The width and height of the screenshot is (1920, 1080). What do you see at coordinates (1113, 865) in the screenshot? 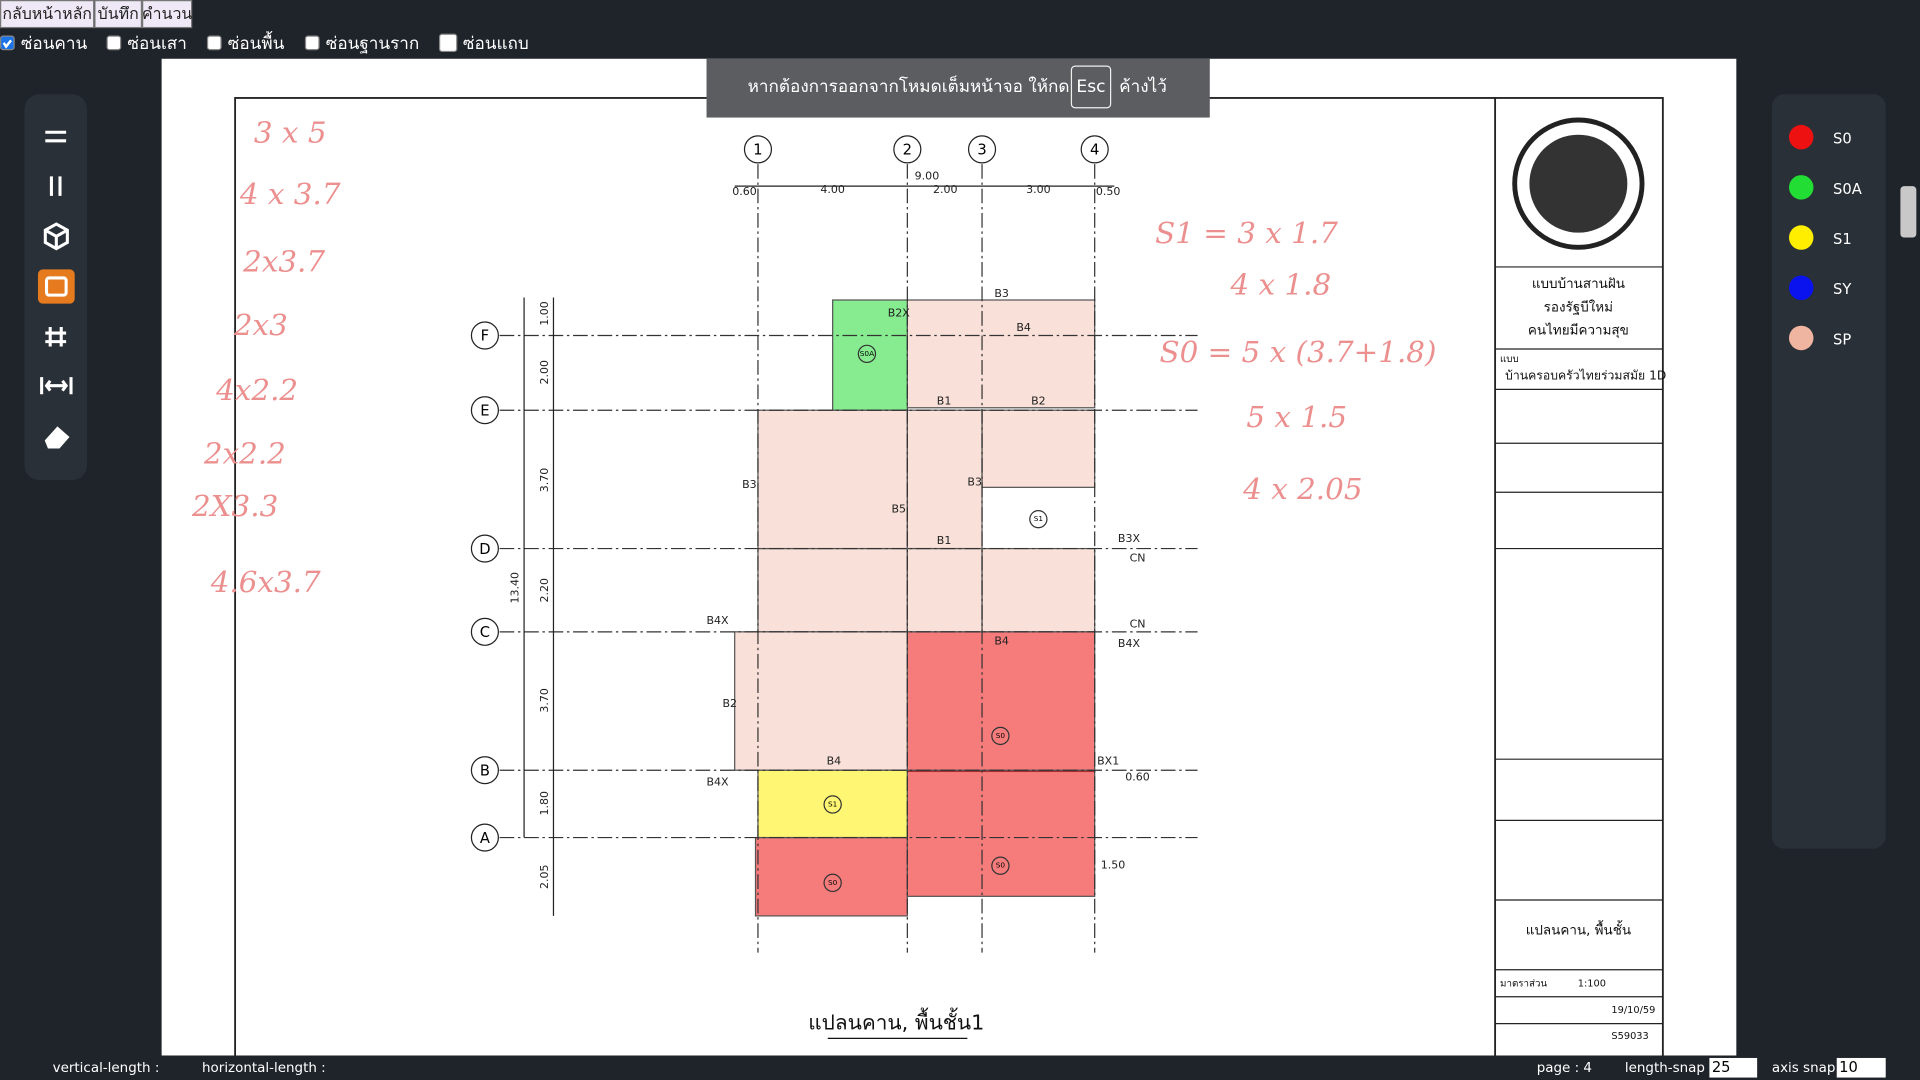
I see `beam-label: 1.50` at bounding box center [1113, 865].